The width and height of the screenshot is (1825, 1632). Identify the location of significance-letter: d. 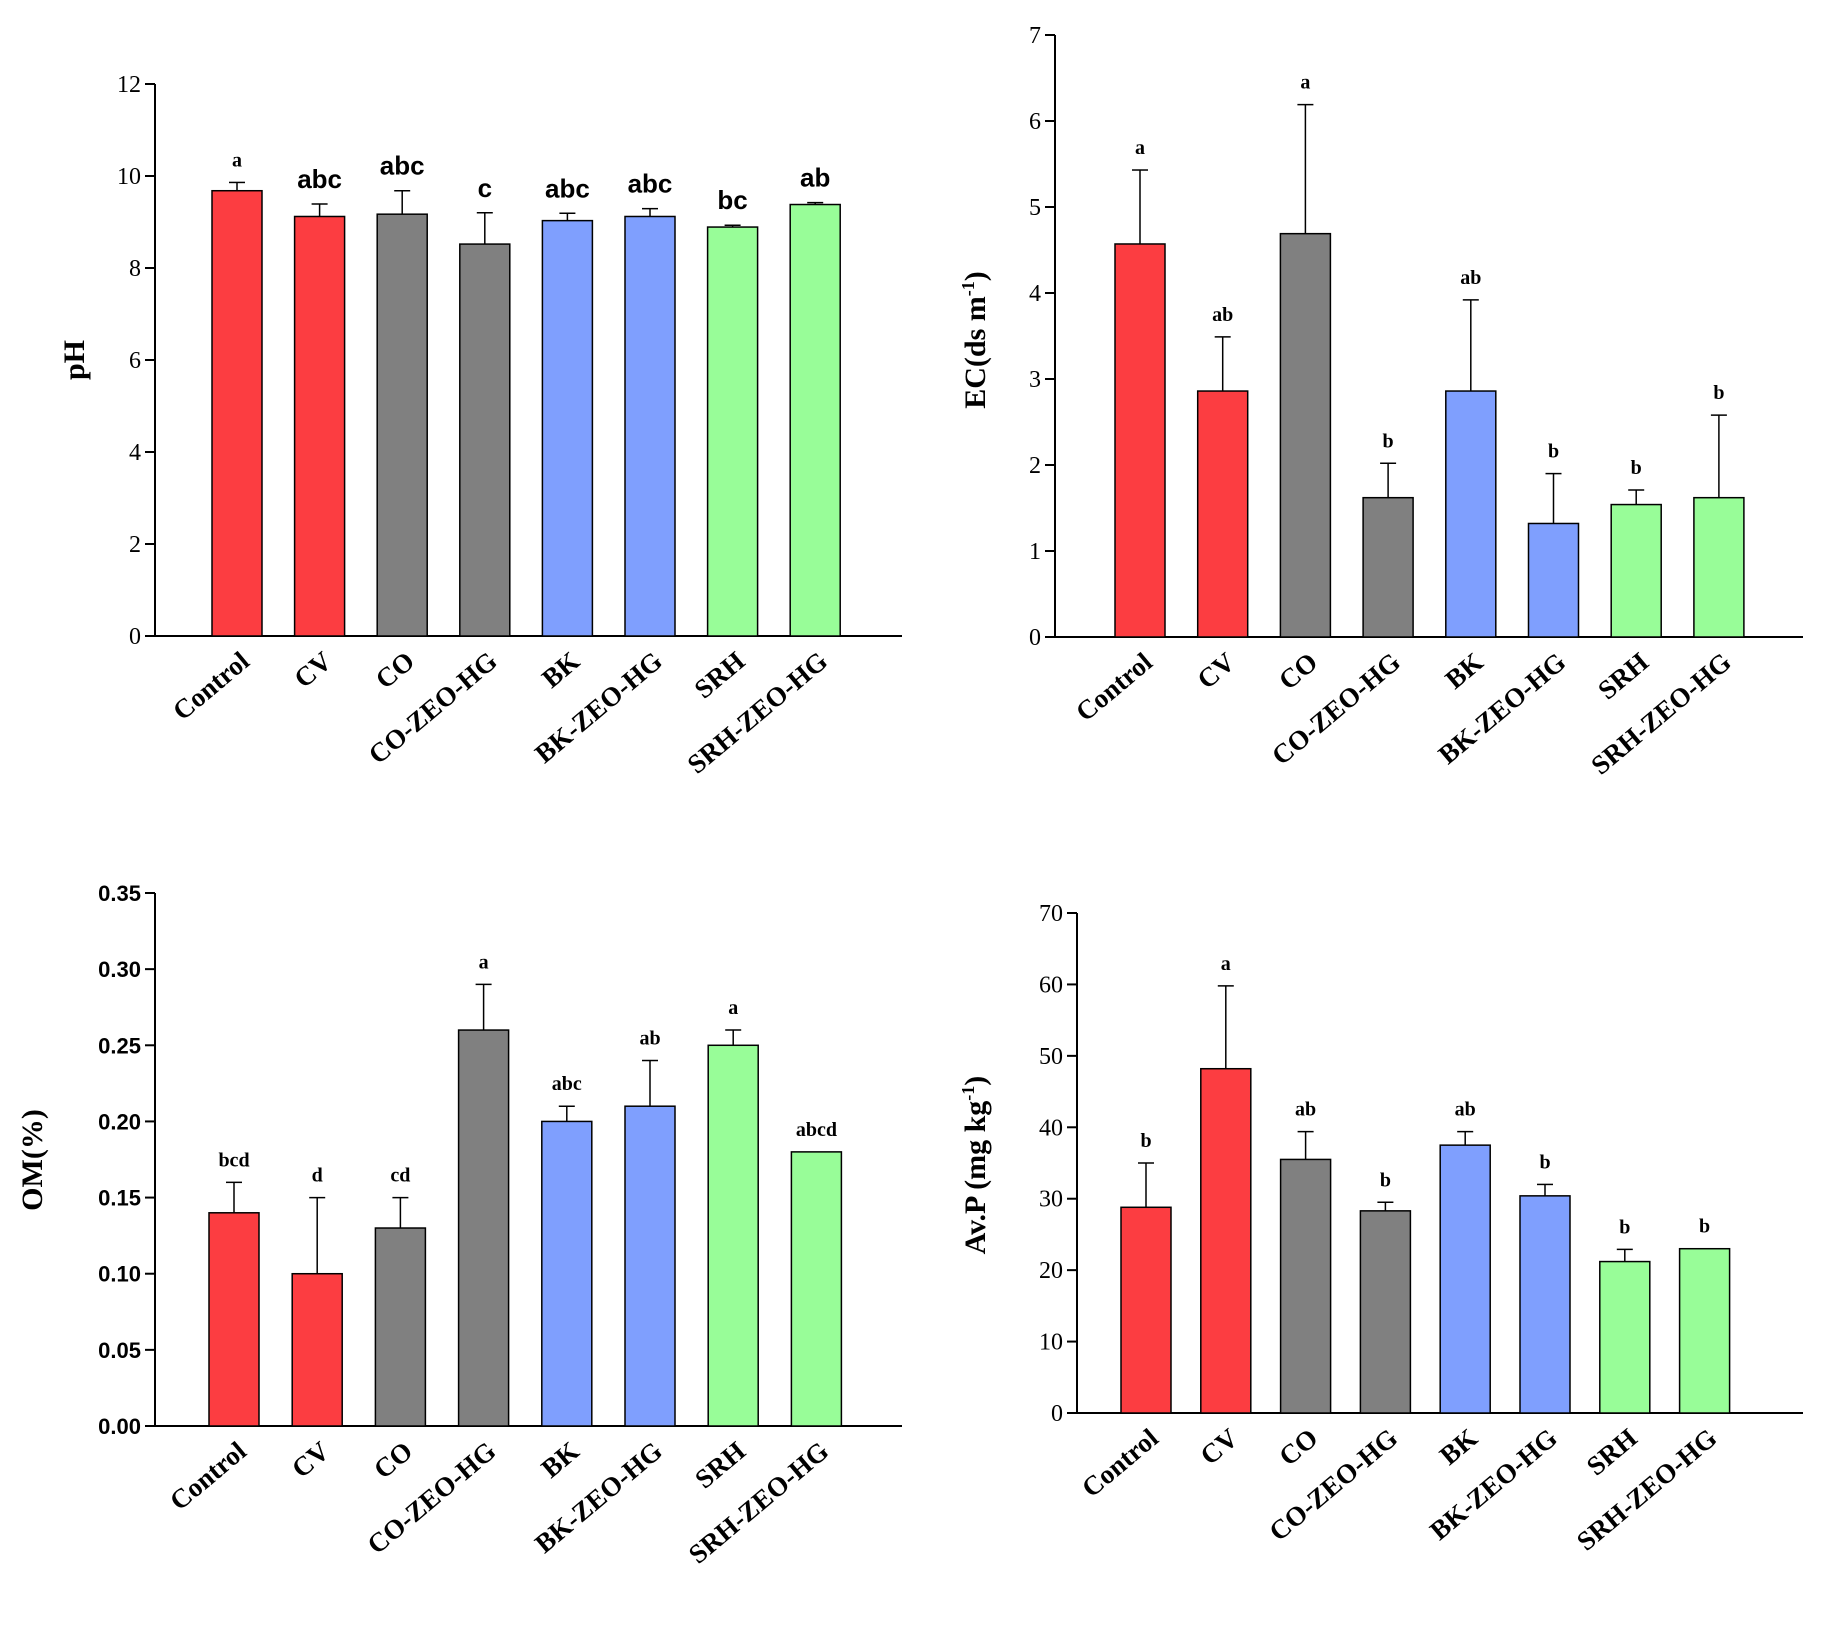
(317, 1176).